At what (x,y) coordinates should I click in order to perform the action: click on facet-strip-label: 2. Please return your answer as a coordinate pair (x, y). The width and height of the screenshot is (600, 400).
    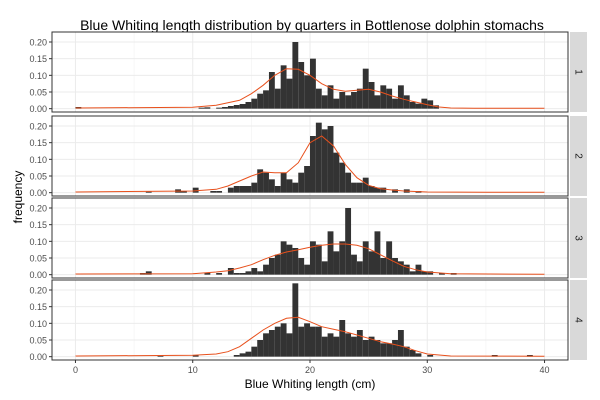
    Looking at the image, I should click on (578, 156).